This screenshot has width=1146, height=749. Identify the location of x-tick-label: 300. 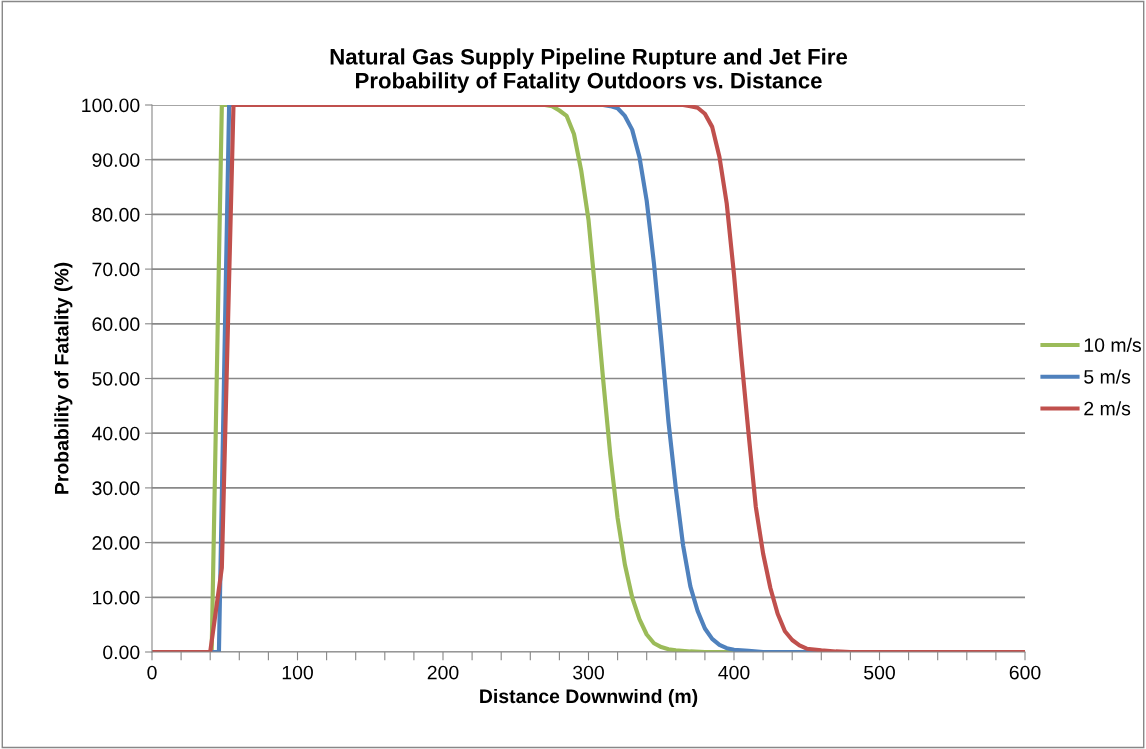
(588, 672).